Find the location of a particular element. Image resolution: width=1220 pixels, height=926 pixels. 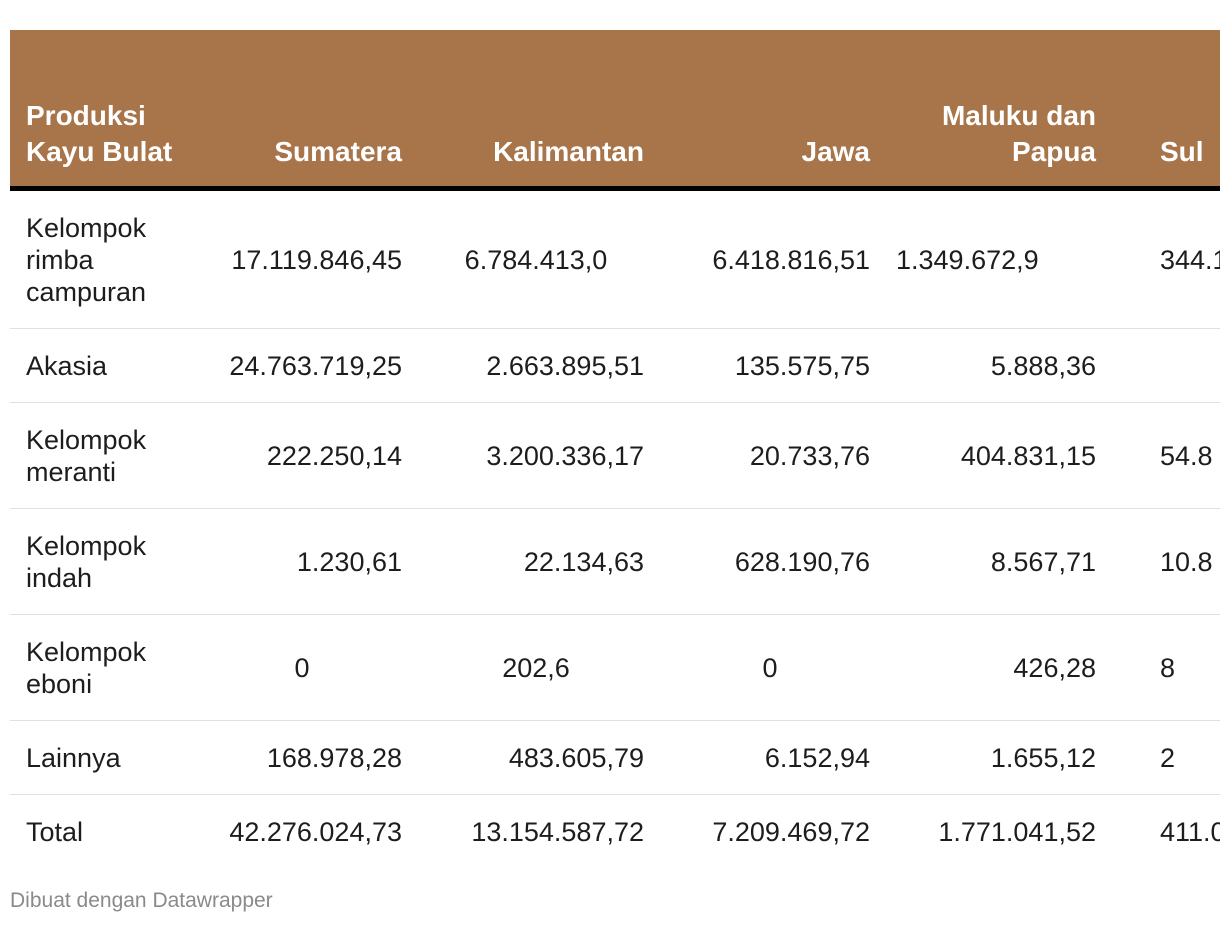

column-header: Sumatera is located at coordinates (299, 110).